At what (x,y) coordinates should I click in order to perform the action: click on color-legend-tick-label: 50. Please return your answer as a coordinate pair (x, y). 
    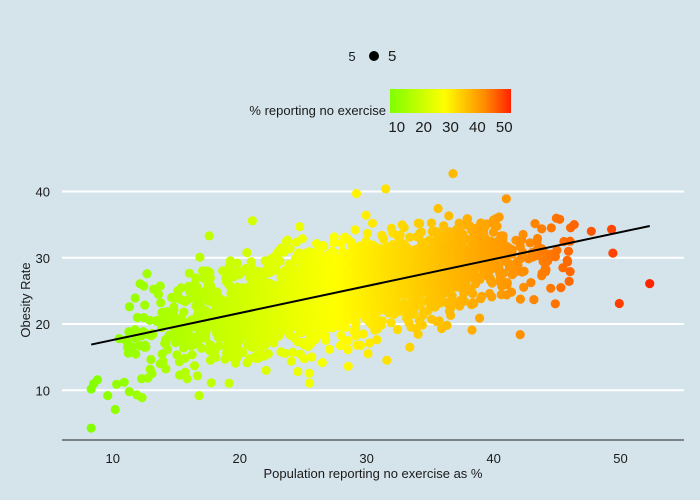
    Looking at the image, I should click on (504, 127).